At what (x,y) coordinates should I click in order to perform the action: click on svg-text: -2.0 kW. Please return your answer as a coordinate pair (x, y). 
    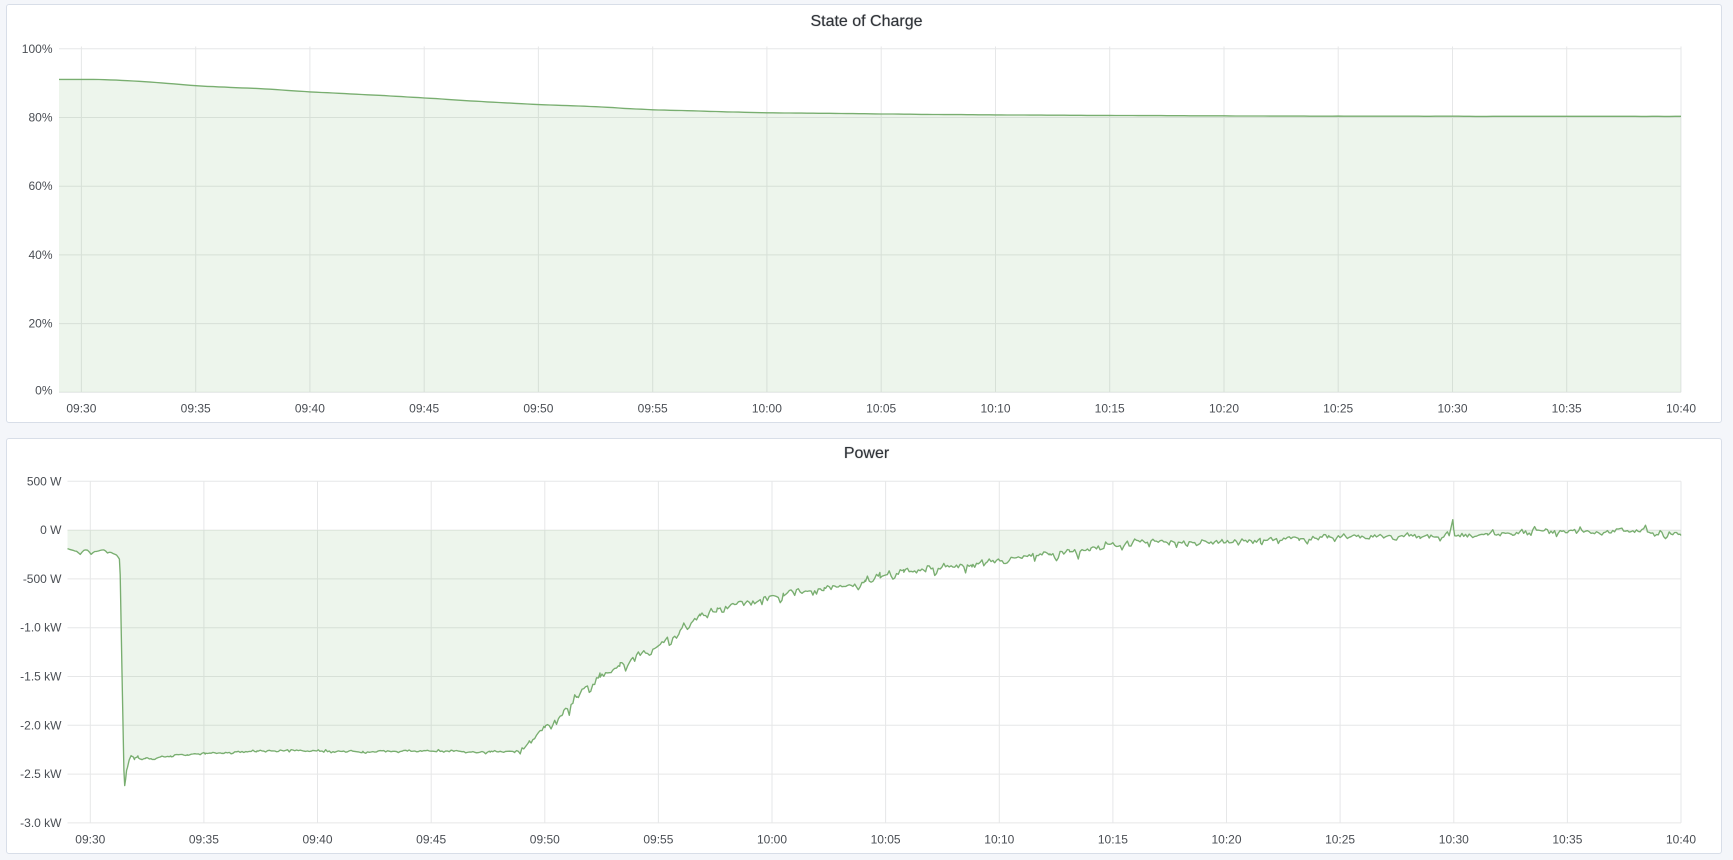
    Looking at the image, I should click on (41, 725).